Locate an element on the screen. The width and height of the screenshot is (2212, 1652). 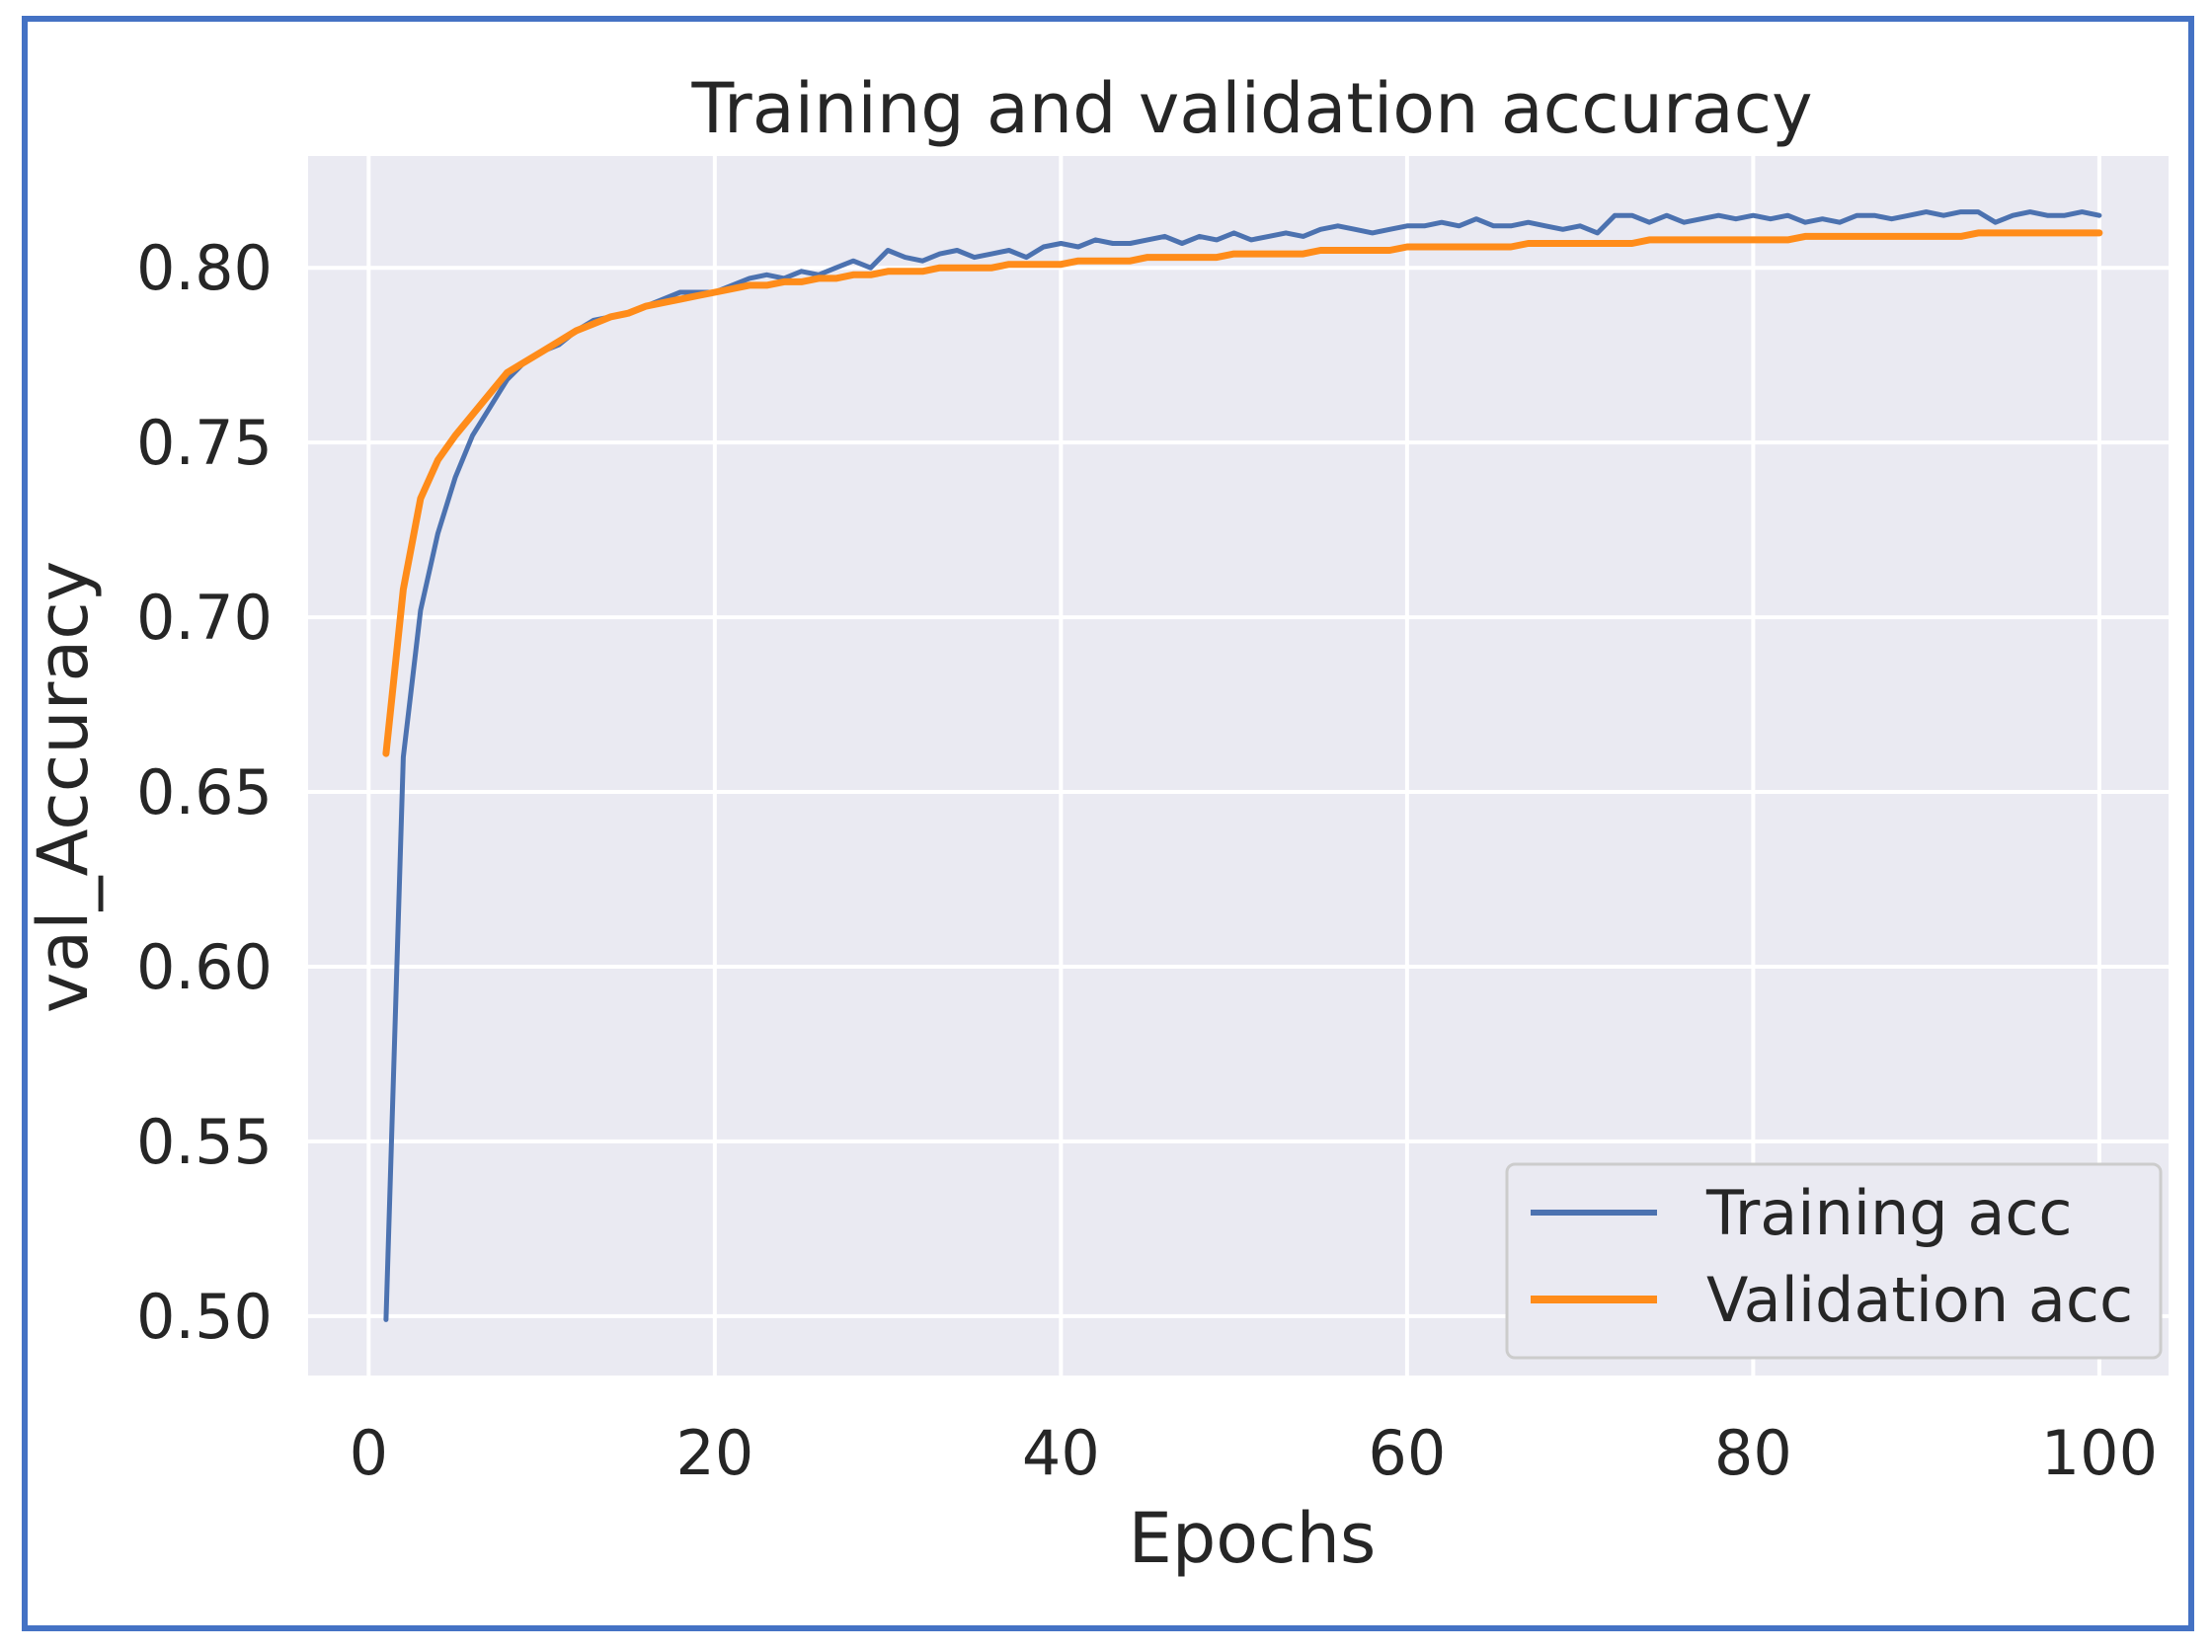
x-tick-label: 100 is located at coordinates (2100, 1453).